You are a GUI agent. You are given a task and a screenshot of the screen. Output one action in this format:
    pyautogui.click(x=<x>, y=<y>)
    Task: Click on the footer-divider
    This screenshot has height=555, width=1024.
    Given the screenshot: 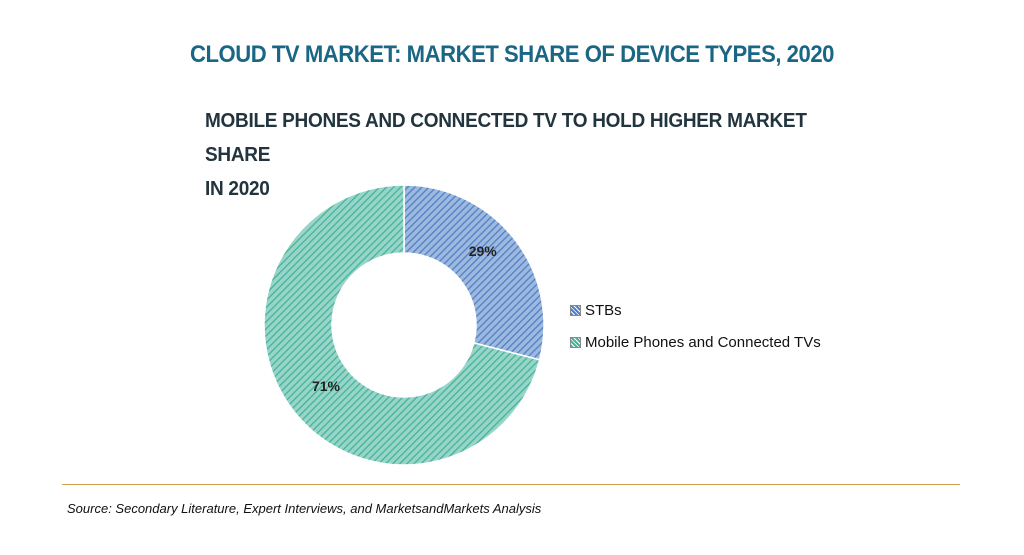 What is the action you would take?
    pyautogui.click(x=511, y=484)
    